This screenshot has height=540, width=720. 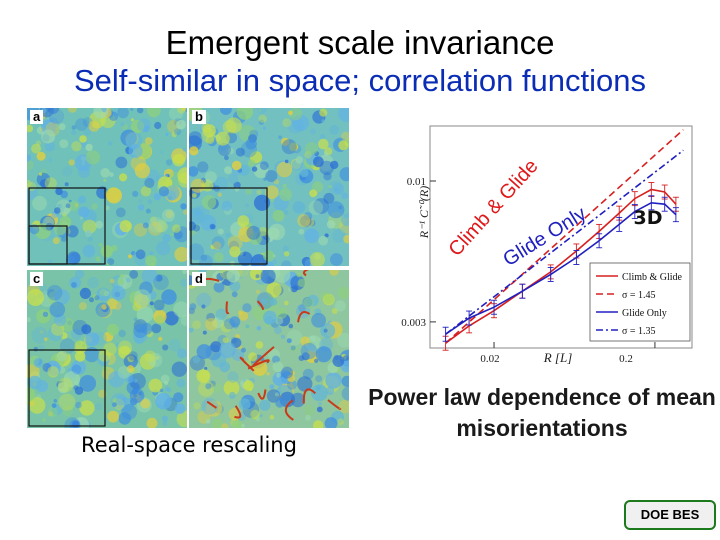 I want to click on legend-label-2: Glide Only, so click(x=644, y=313).